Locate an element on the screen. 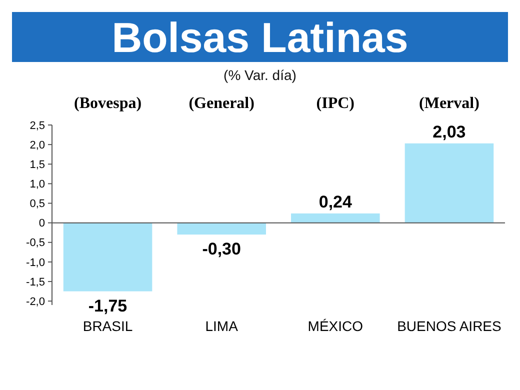  y-tick-label: 2,5 is located at coordinates (37, 126).